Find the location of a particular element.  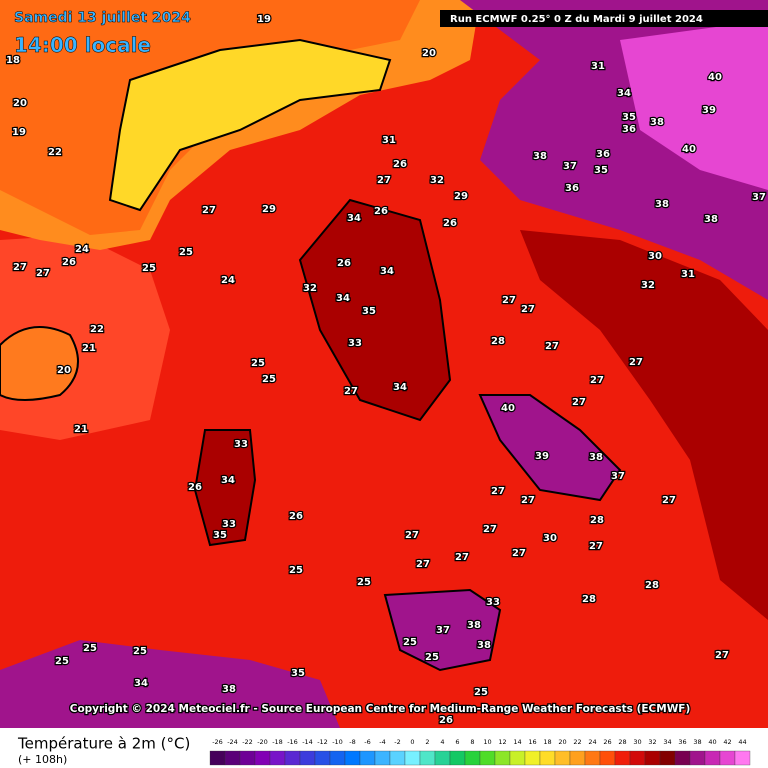

africa-purple is located at coordinates (170, 684).